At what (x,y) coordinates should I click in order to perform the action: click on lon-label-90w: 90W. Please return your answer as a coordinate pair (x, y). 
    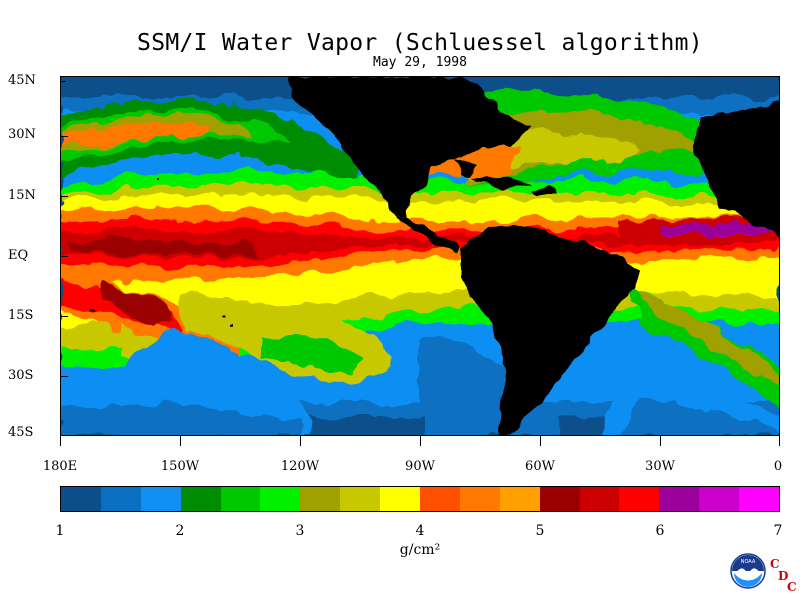
    Looking at the image, I should click on (420, 466).